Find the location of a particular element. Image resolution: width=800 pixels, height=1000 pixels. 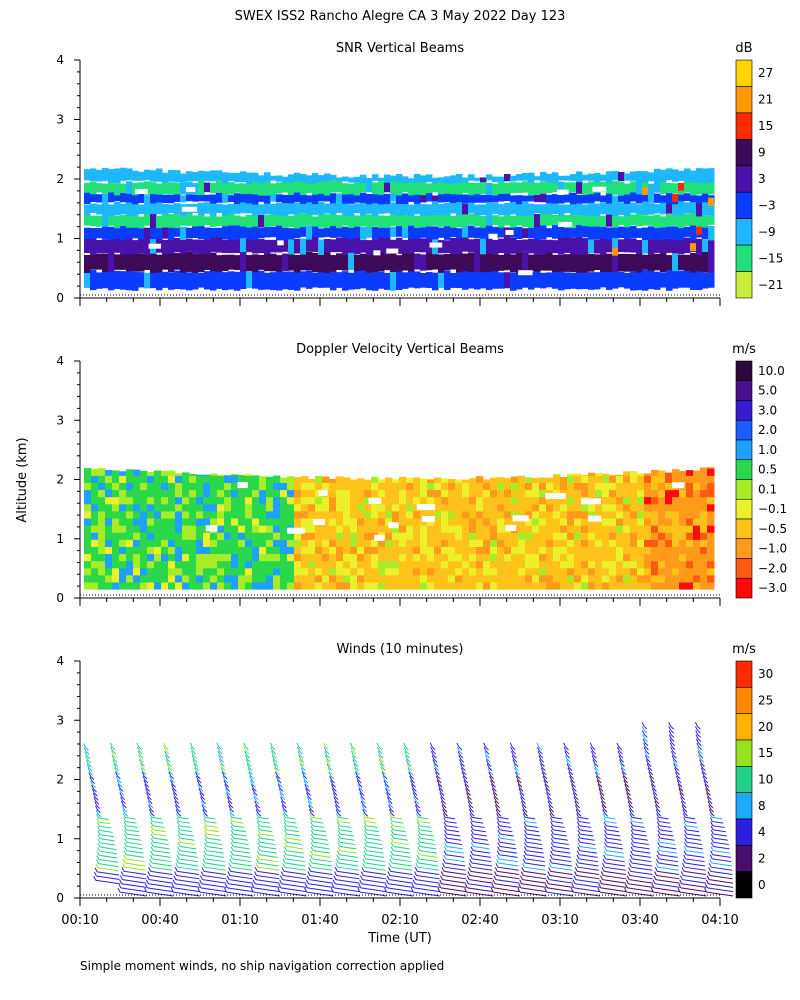

x-tick-label: 00:40 is located at coordinates (159, 920).